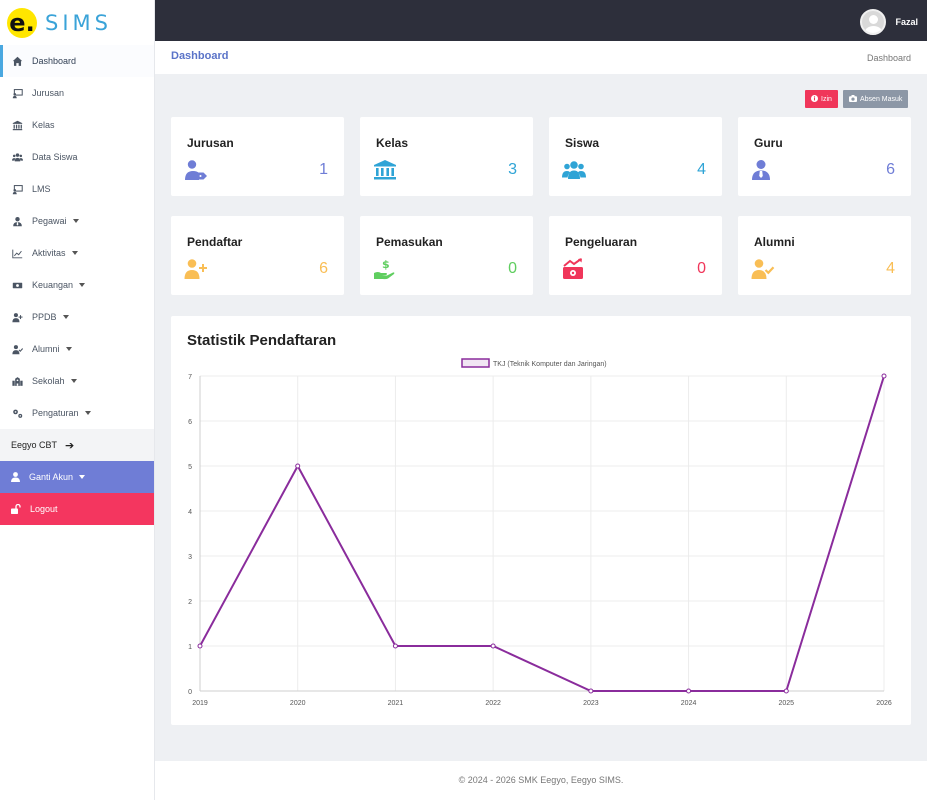  I want to click on y-tick-label: 4, so click(190, 512).